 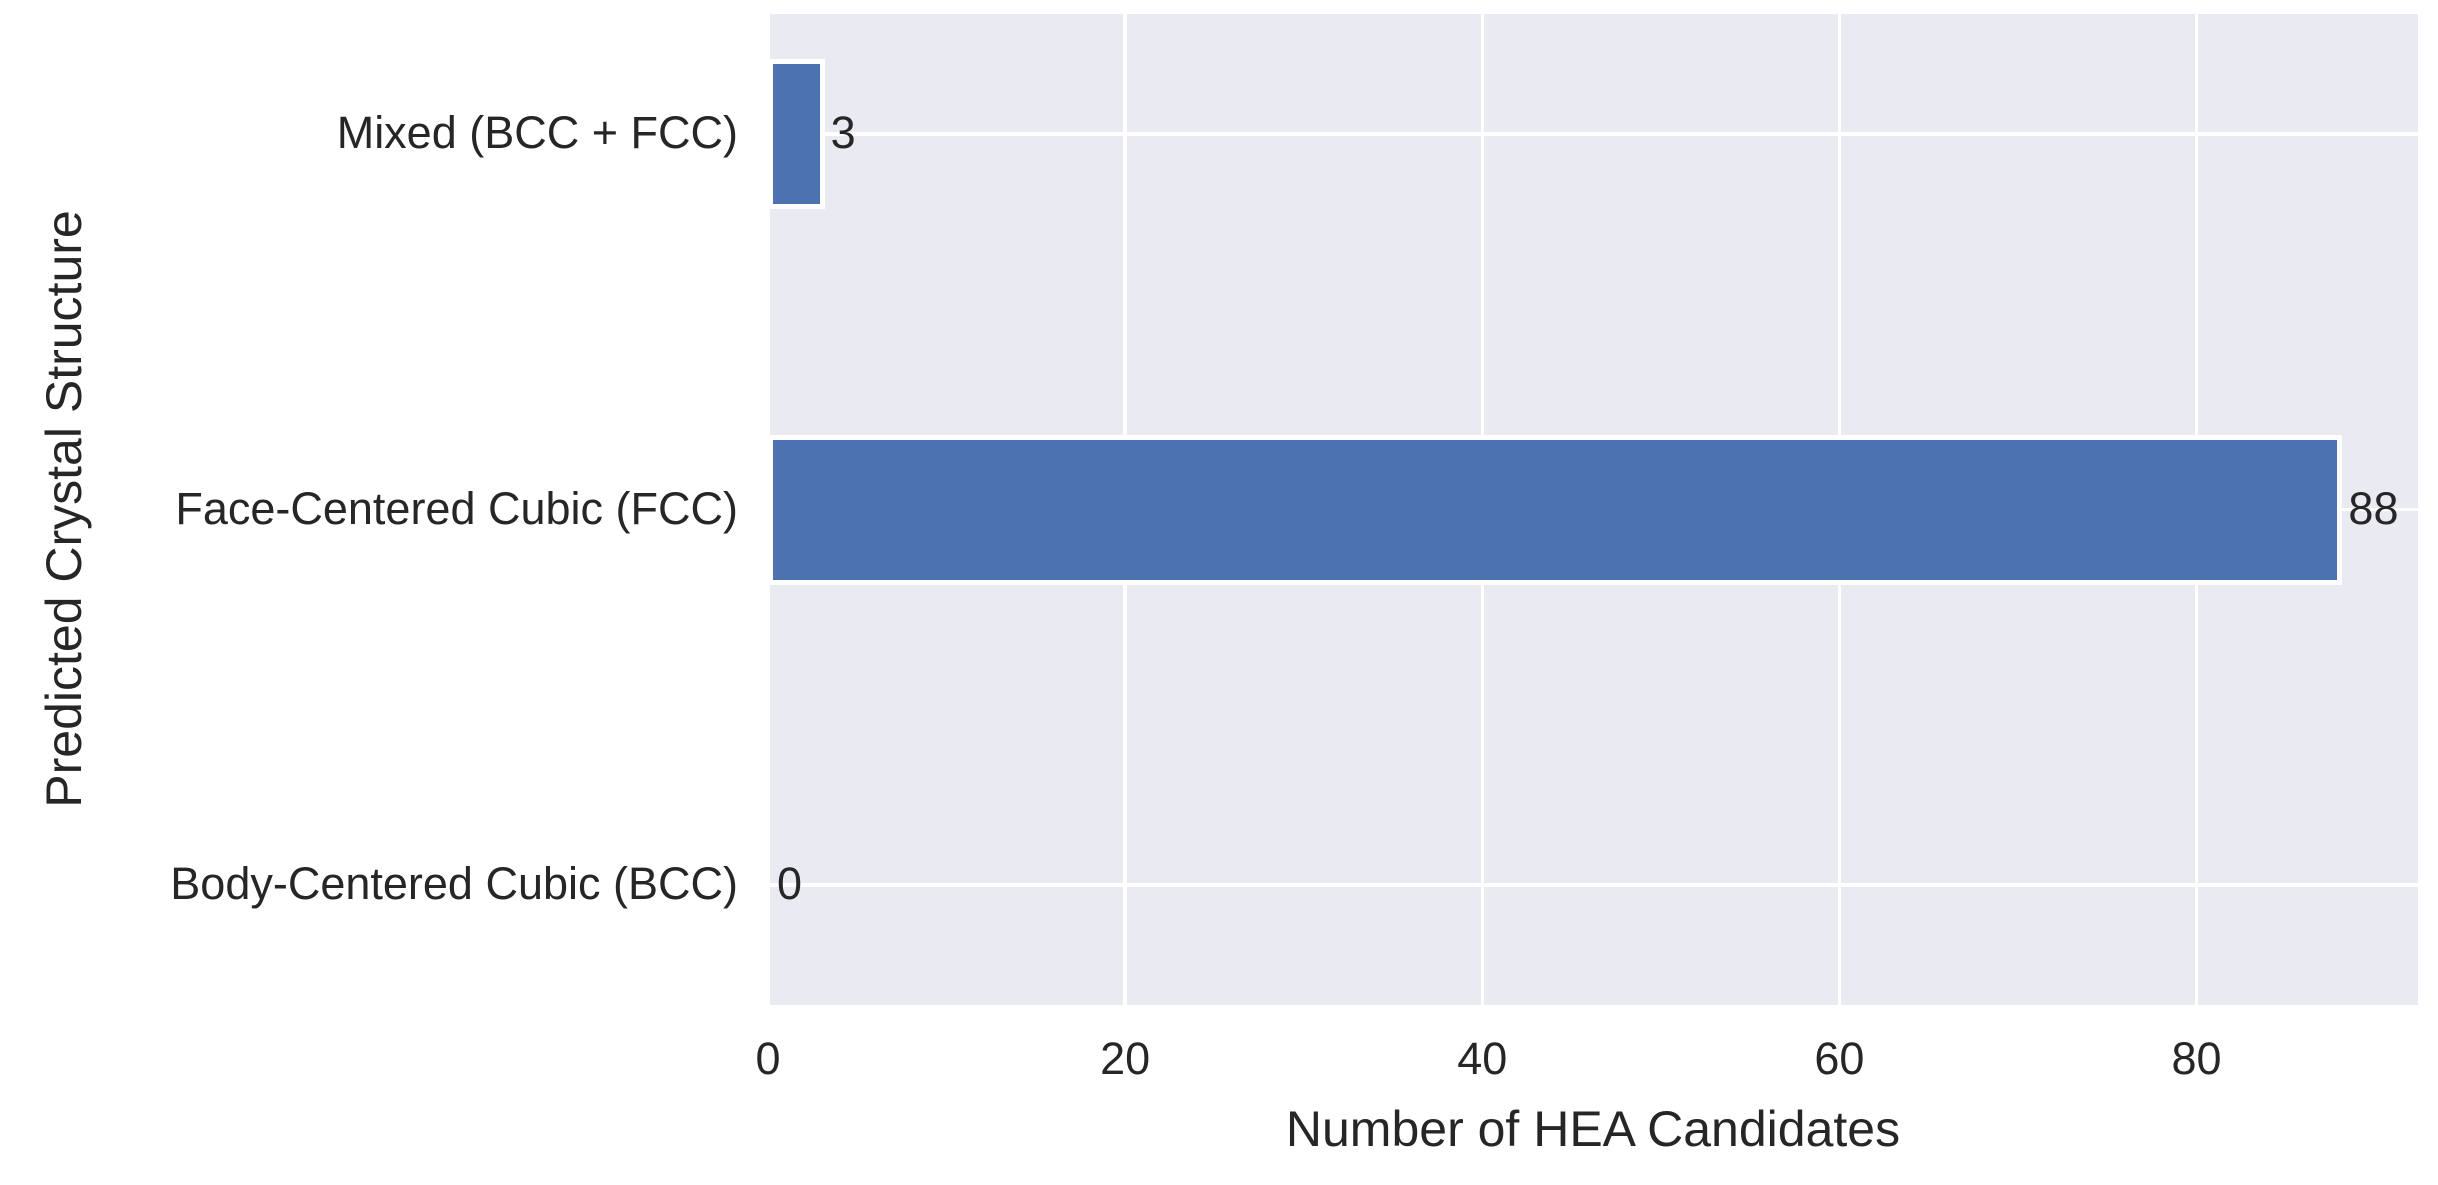 I want to click on bar-value-label: 3, so click(x=843, y=133).